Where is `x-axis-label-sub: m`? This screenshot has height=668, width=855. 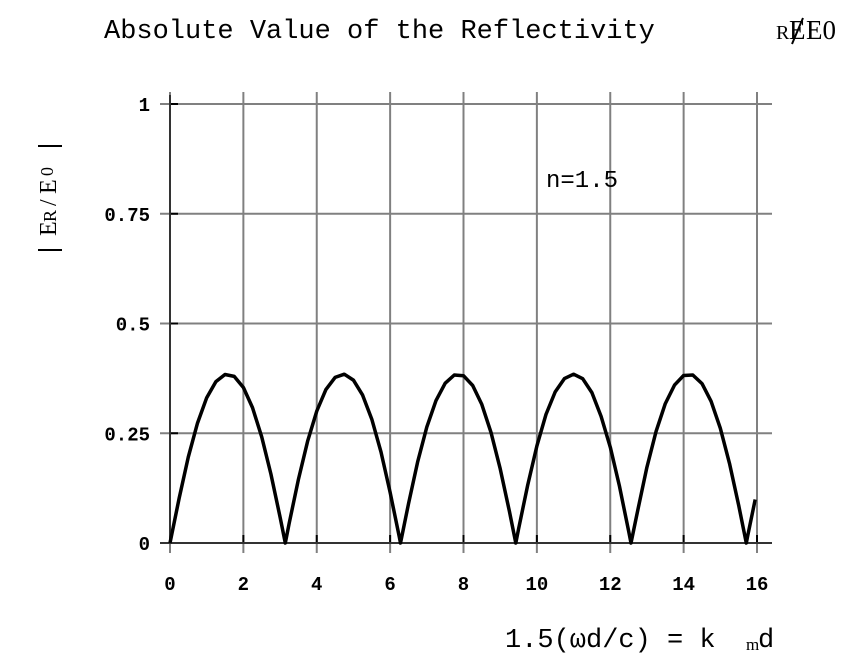
x-axis-label-sub: m is located at coordinates (752, 644).